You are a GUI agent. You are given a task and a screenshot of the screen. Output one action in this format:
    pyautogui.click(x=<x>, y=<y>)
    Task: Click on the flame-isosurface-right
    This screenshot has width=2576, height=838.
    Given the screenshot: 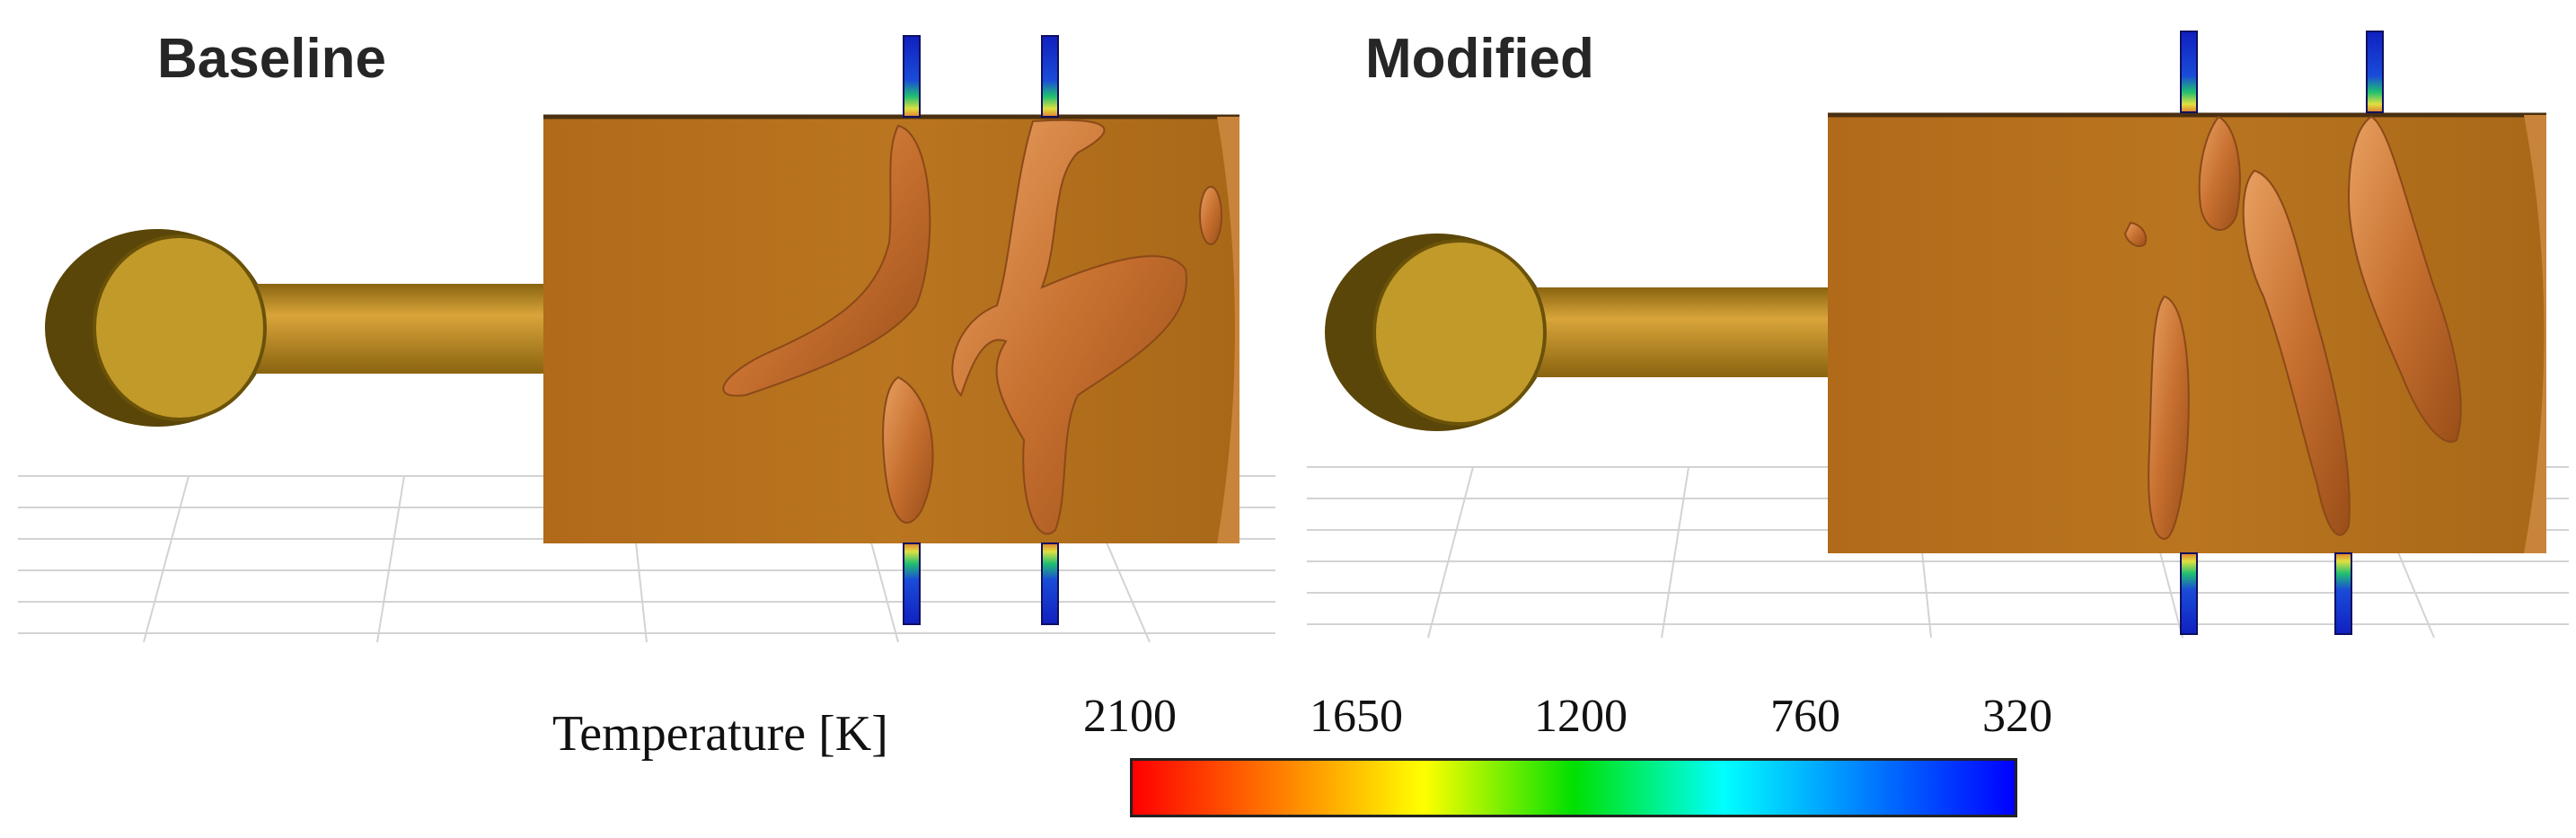 What is the action you would take?
    pyautogui.click(x=2292, y=328)
    